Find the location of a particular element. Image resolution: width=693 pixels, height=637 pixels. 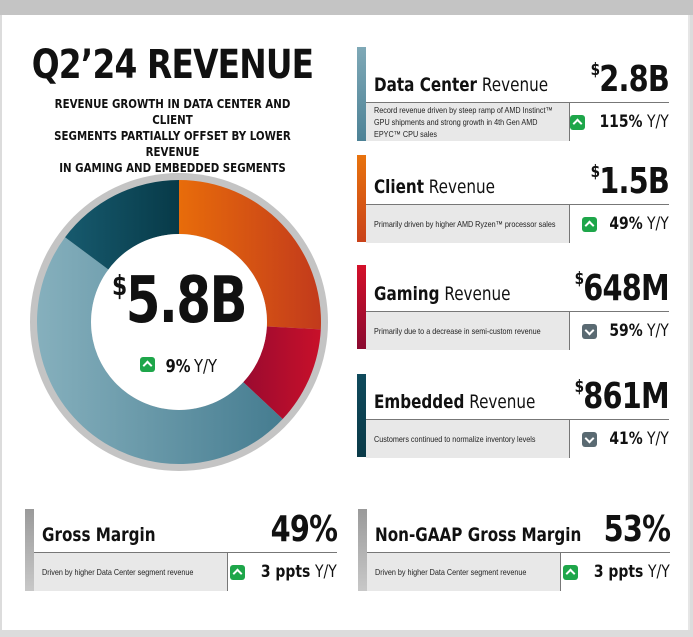

segment-label: Data Center Revenue is located at coordinates (461, 85).